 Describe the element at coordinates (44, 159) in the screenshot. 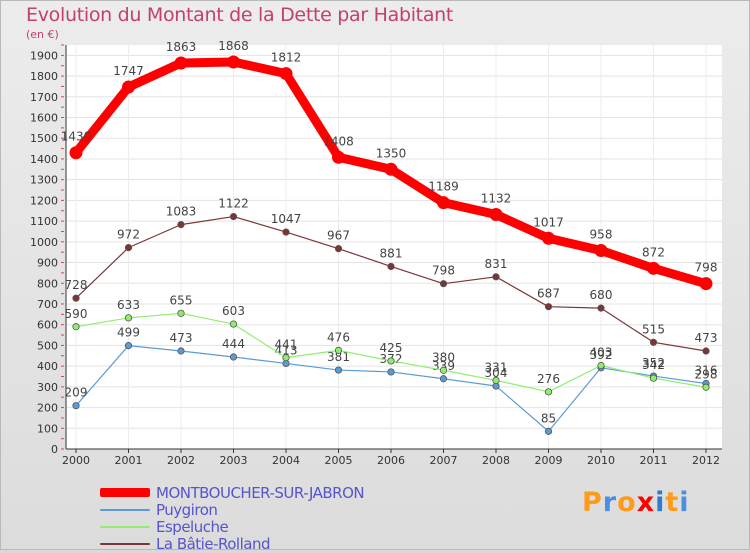

I see `y-tick-label: 1400` at that location.